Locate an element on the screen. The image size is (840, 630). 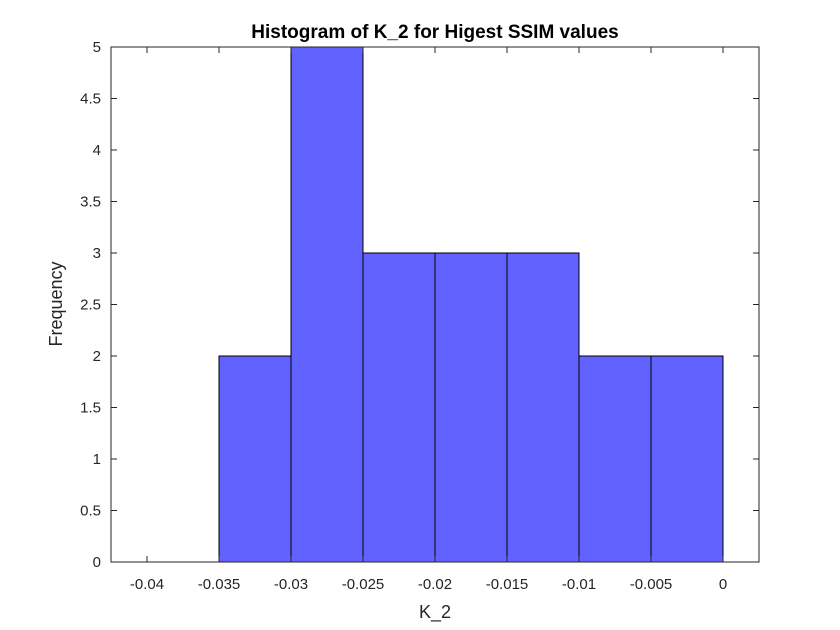
x-tick-label: -0.025 is located at coordinates (363, 584).